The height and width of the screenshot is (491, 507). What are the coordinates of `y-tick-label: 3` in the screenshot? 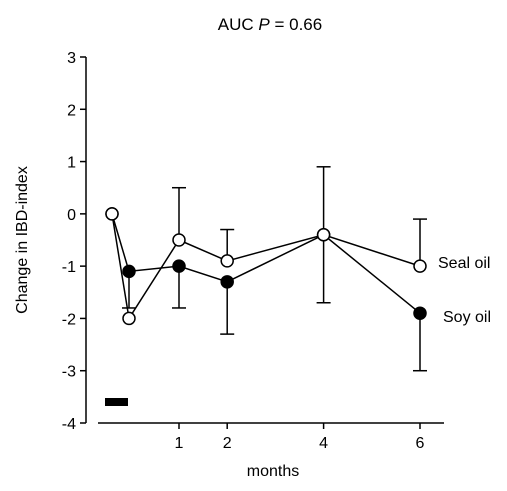 It's located at (71, 58).